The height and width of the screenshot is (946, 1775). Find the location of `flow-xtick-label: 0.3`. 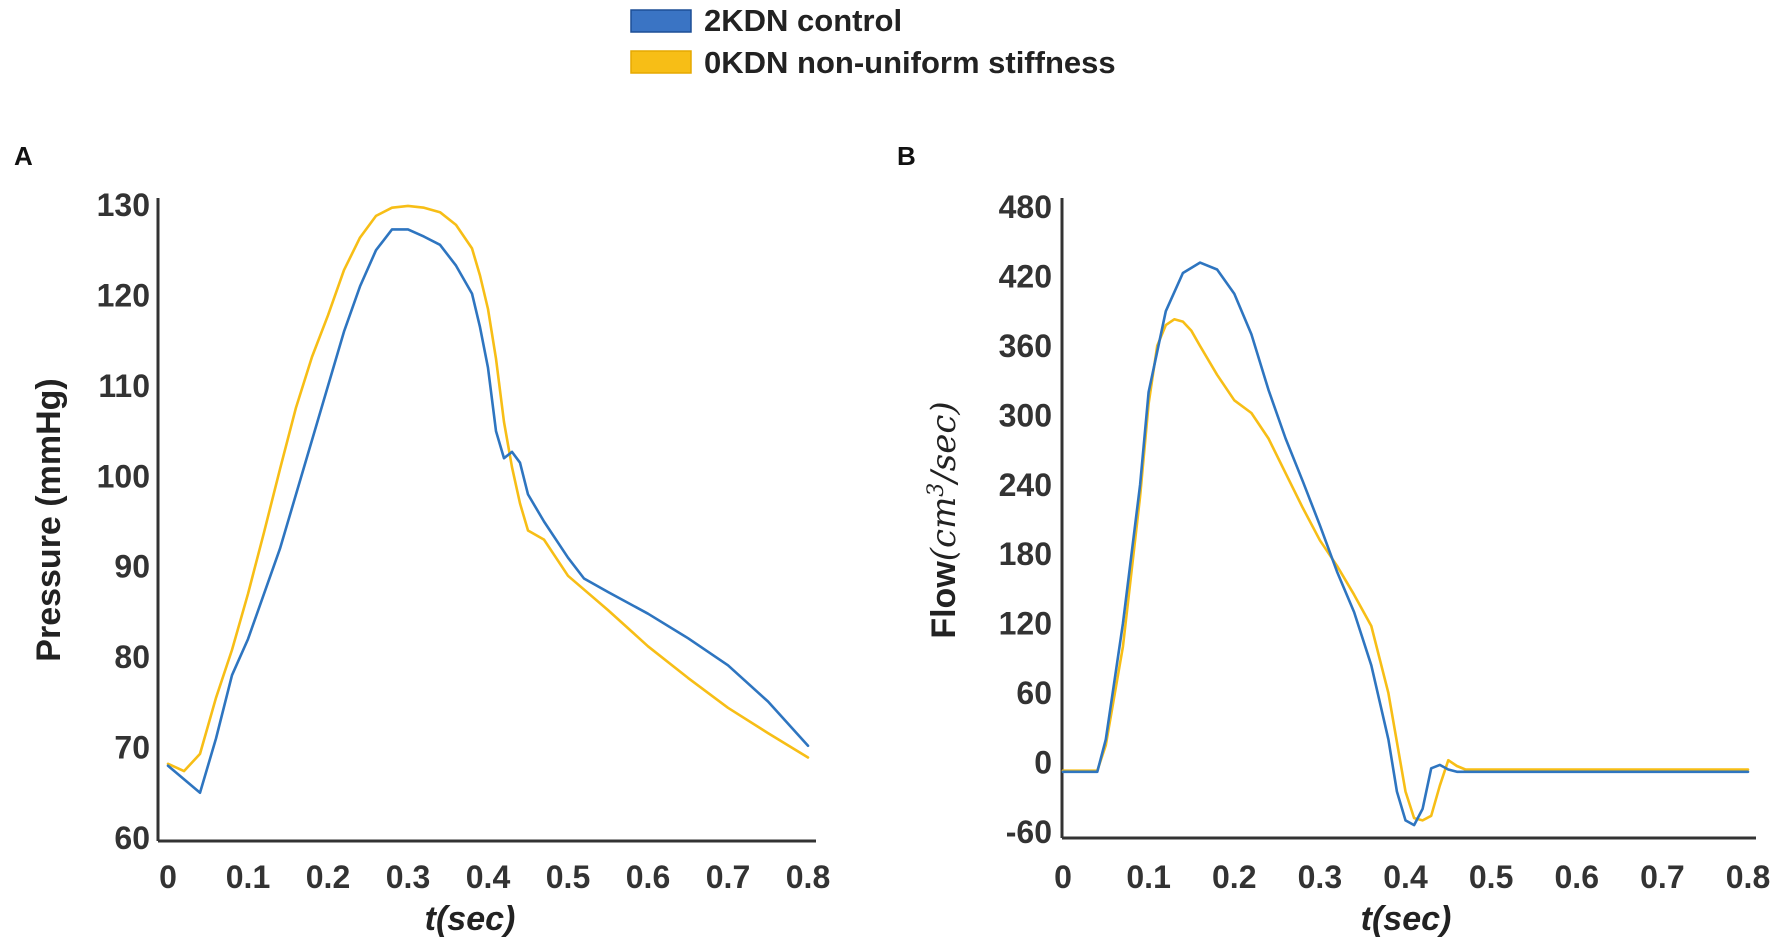

flow-xtick-label: 0.3 is located at coordinates (1320, 877).